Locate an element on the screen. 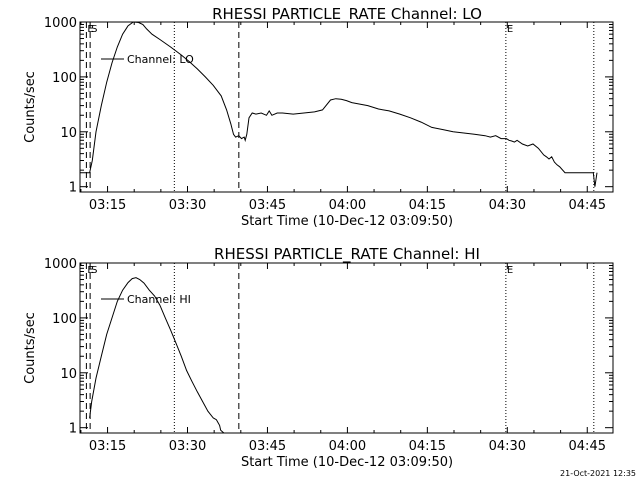  legend-label: Channel: LO is located at coordinates (160, 59).